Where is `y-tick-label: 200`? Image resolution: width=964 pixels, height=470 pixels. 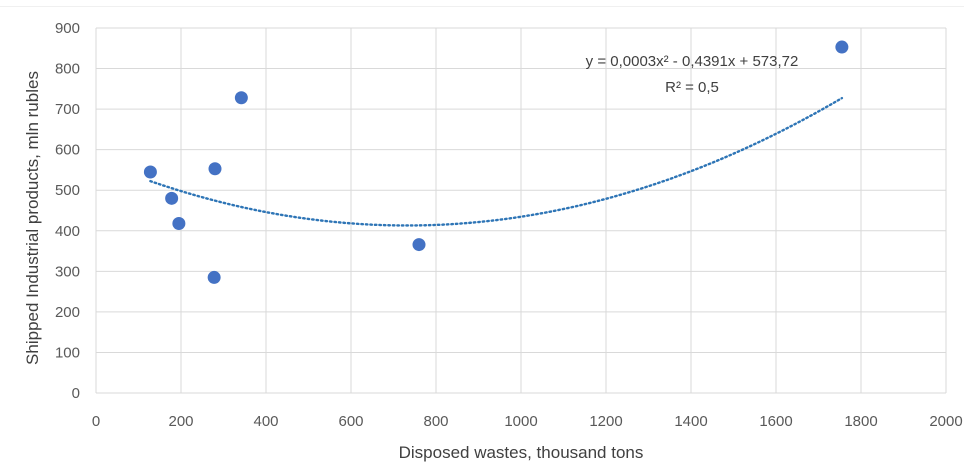
y-tick-label: 200 is located at coordinates (67, 312).